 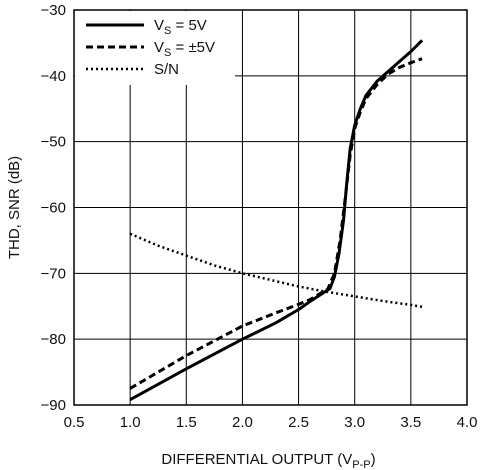 What do you see at coordinates (186, 422) in the screenshot?
I see `x-tick-label: 1.5` at bounding box center [186, 422].